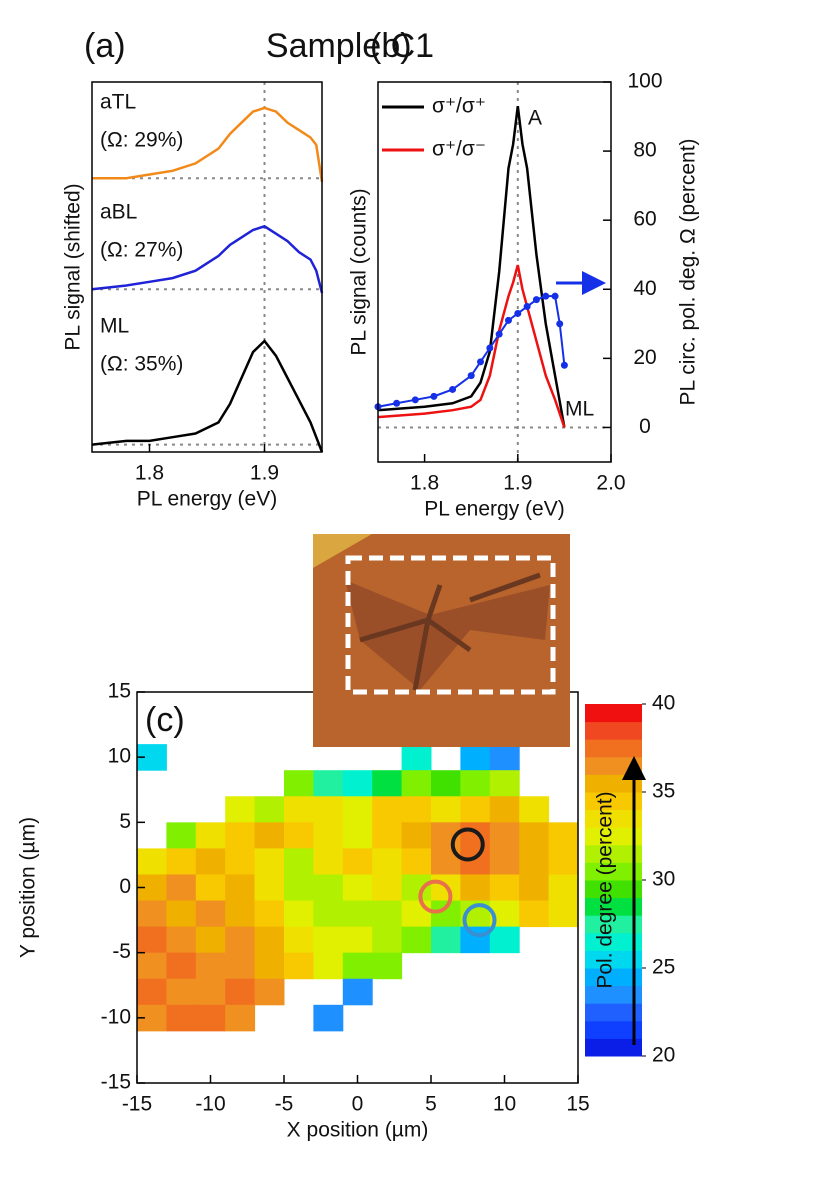  I want to click on plot-frame, so click(207, 267).